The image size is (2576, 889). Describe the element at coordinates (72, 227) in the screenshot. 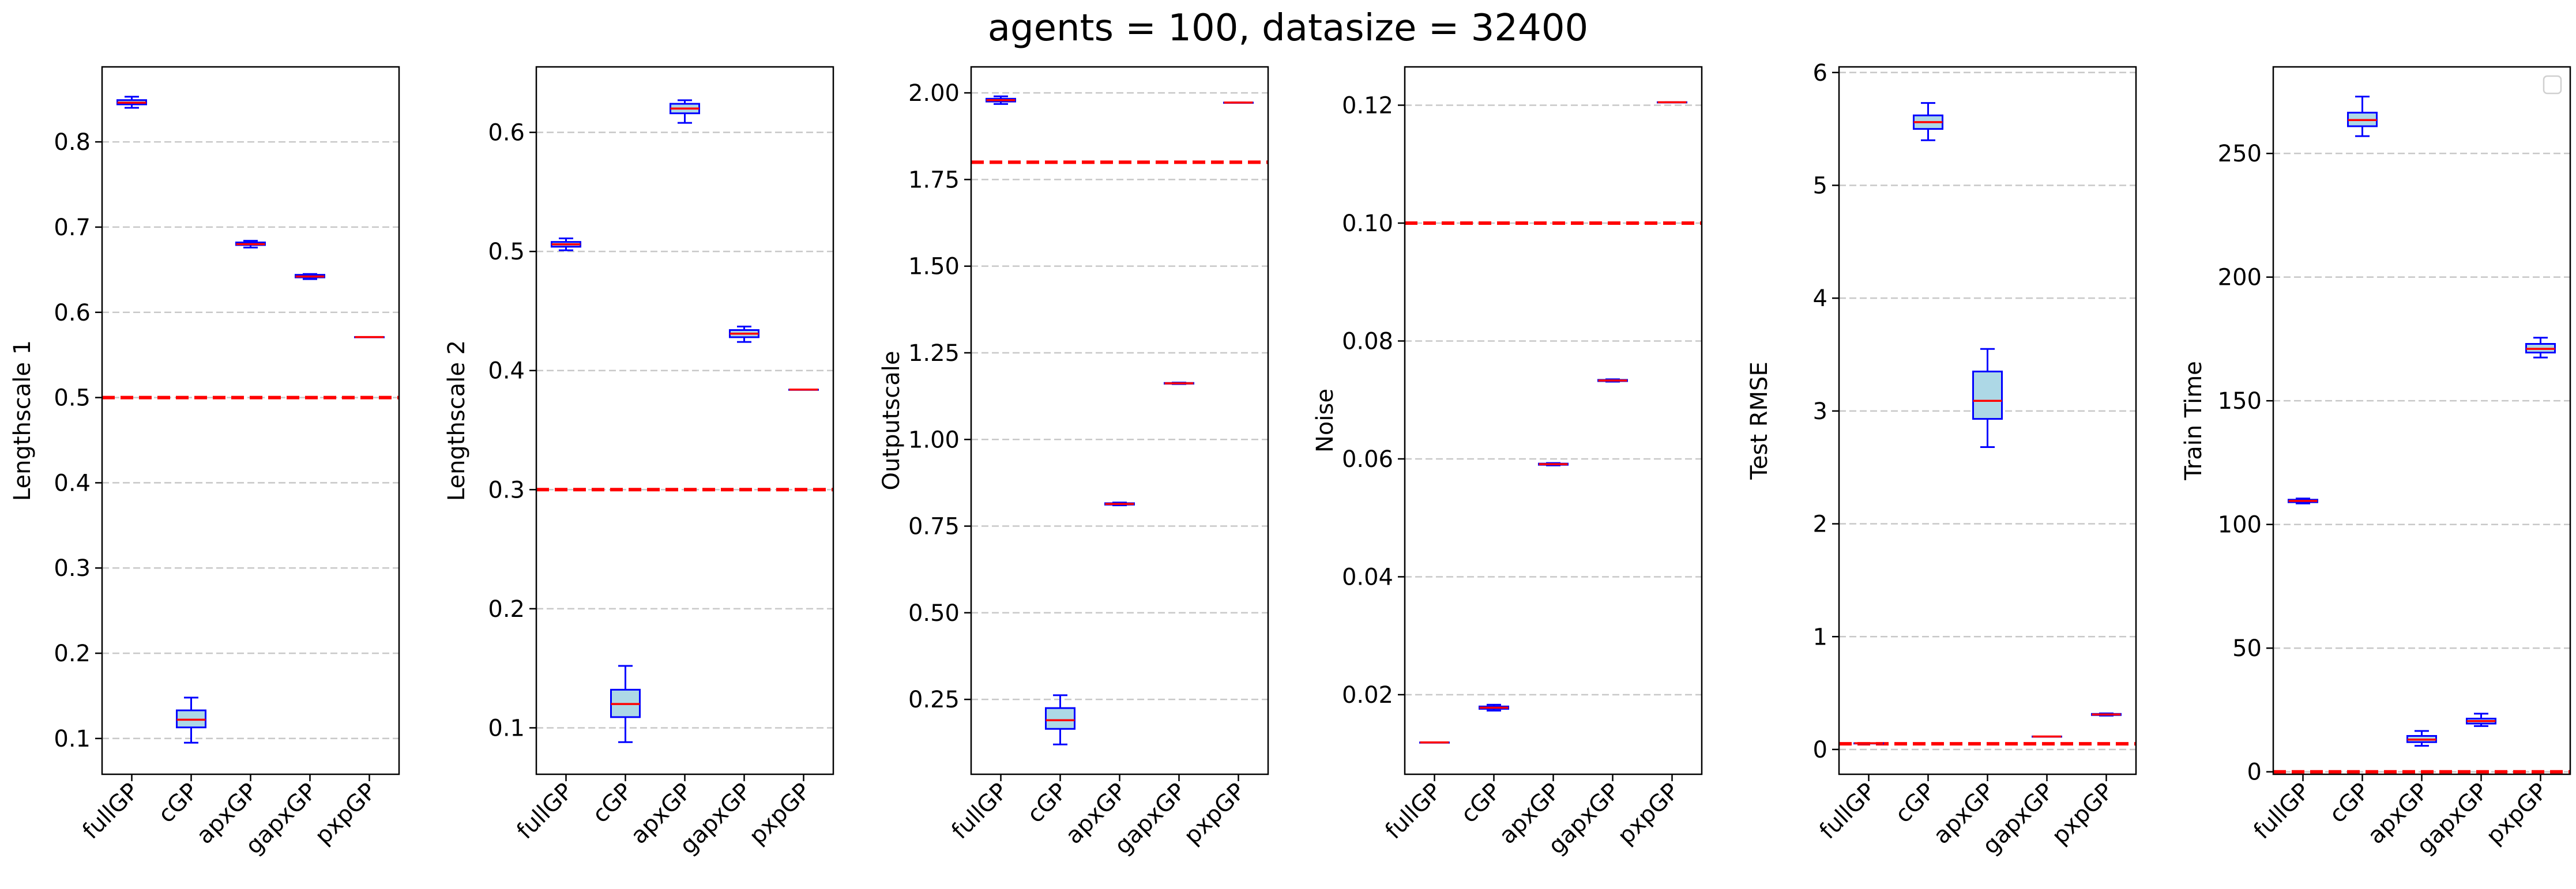

I see `y-tick-label: 0.7` at that location.